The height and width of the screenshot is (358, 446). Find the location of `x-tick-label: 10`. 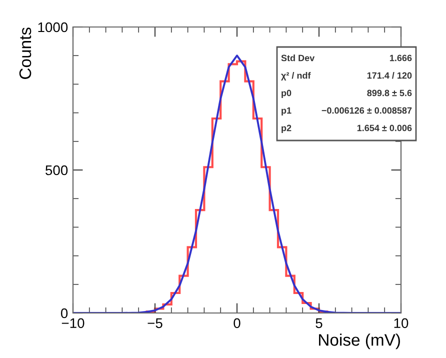

x-tick-label: 10 is located at coordinates (401, 323).